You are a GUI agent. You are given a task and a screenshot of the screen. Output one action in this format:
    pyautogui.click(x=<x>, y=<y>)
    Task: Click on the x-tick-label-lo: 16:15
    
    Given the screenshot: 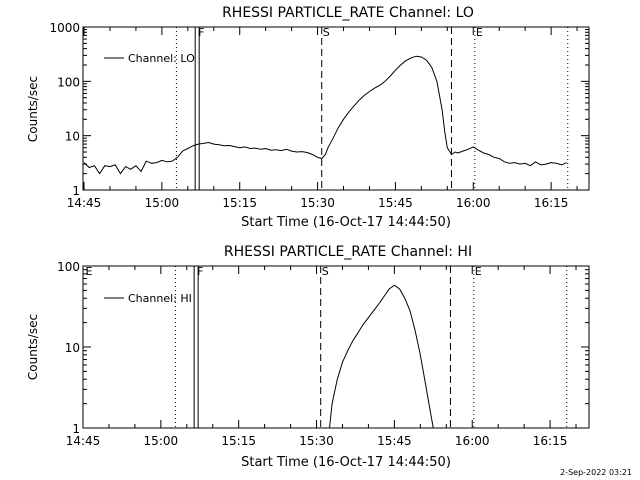 What is the action you would take?
    pyautogui.click(x=551, y=203)
    